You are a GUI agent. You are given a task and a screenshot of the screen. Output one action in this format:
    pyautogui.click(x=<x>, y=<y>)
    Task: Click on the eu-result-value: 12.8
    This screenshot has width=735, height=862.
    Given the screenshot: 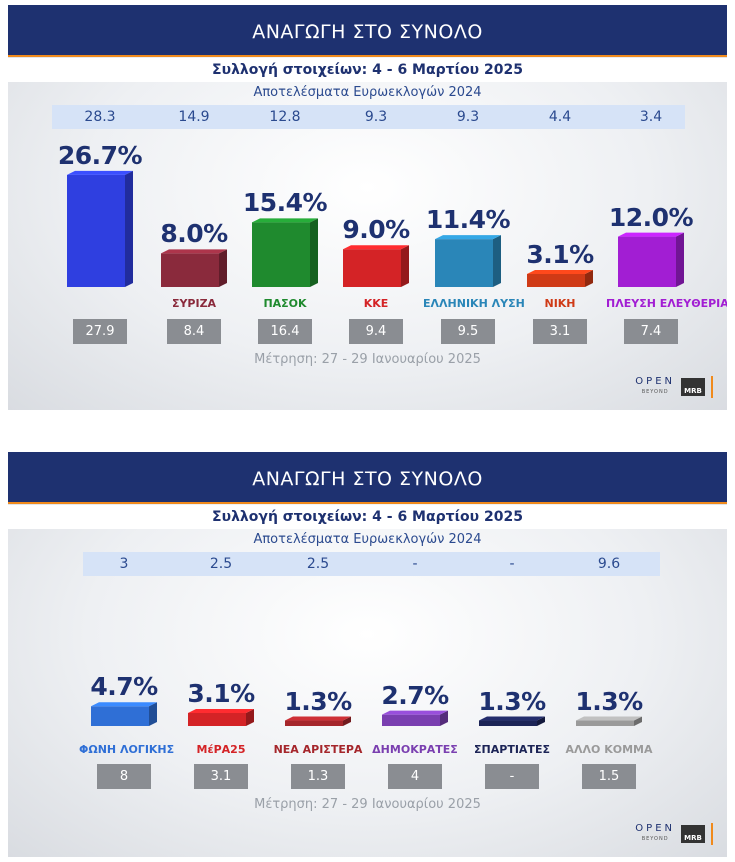 What is the action you would take?
    pyautogui.click(x=285, y=117)
    